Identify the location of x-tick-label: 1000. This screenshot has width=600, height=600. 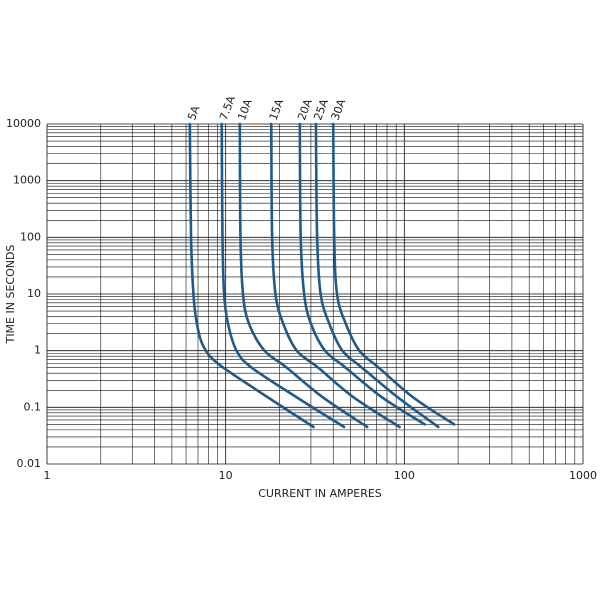
(583, 475).